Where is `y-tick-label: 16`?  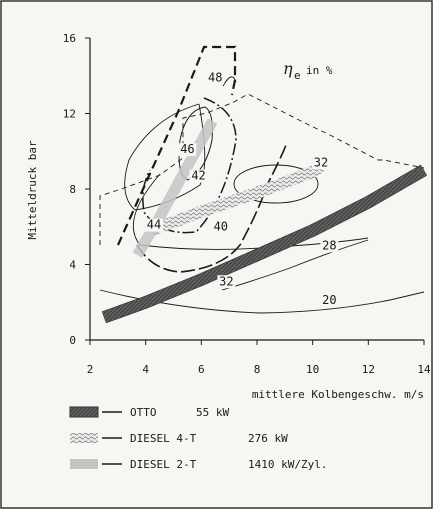
y-tick-label: 16 is located at coordinates (69, 38).